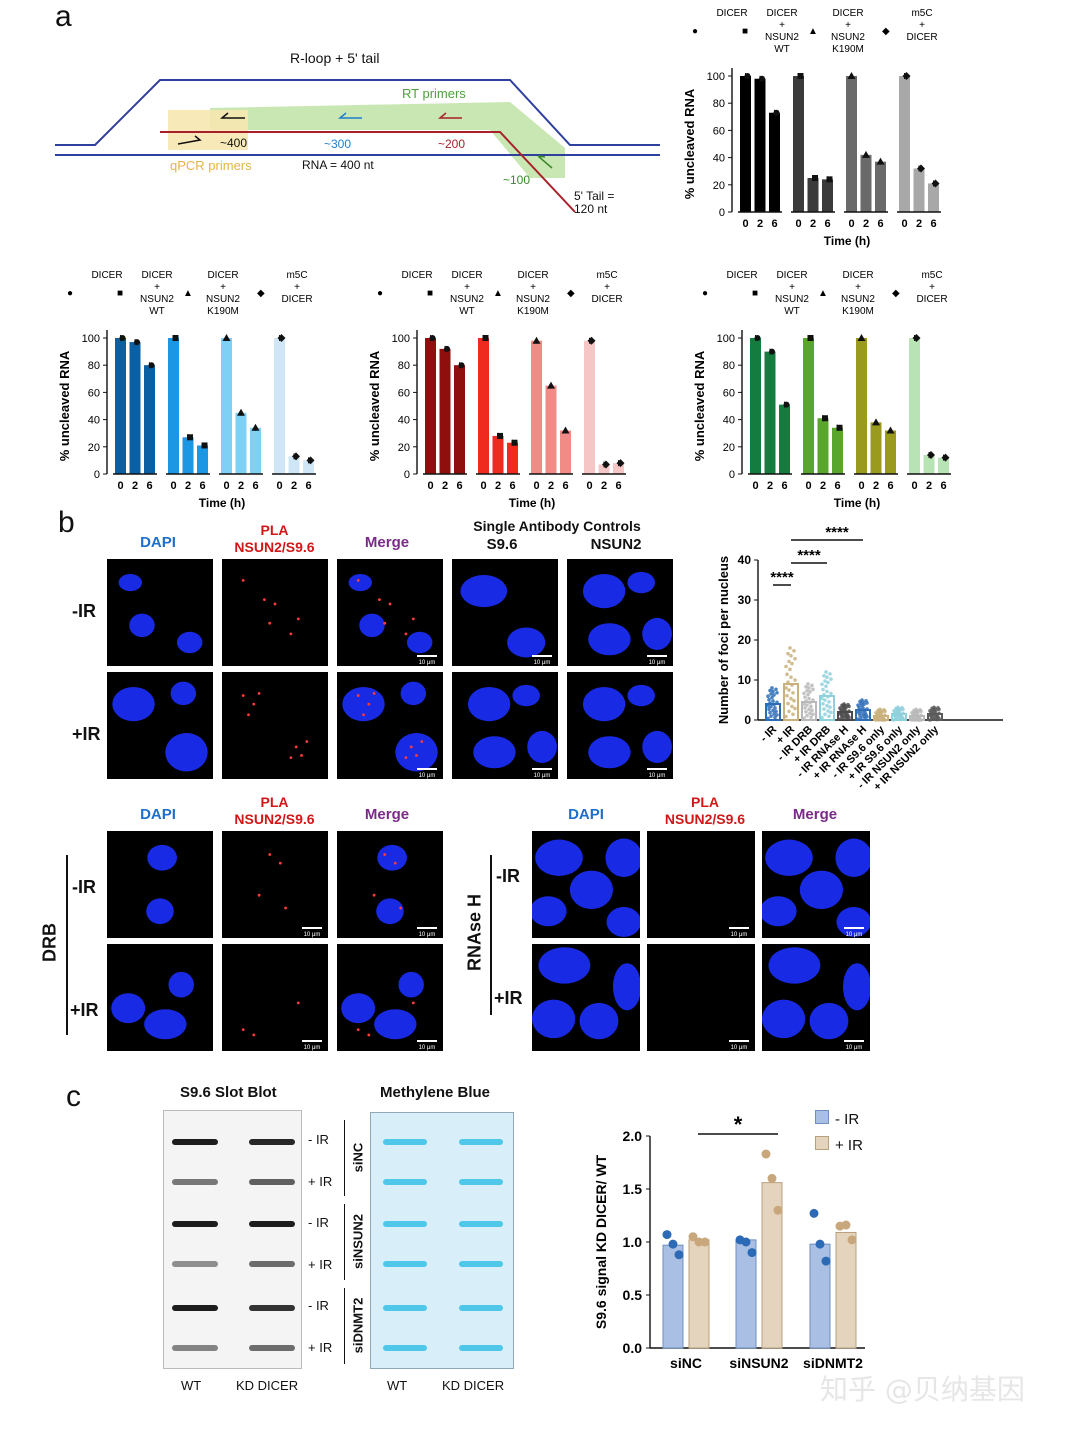 The width and height of the screenshot is (1080, 1429). What do you see at coordinates (63, 16) in the screenshot?
I see `panel-letter-a: a` at bounding box center [63, 16].